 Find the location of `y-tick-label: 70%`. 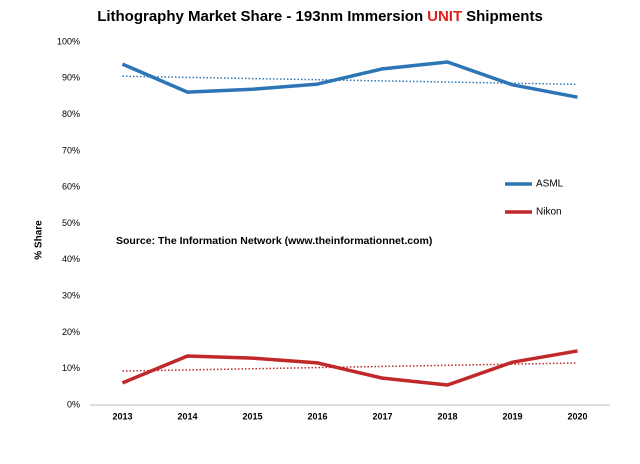

y-tick-label: 70% is located at coordinates (71, 150).